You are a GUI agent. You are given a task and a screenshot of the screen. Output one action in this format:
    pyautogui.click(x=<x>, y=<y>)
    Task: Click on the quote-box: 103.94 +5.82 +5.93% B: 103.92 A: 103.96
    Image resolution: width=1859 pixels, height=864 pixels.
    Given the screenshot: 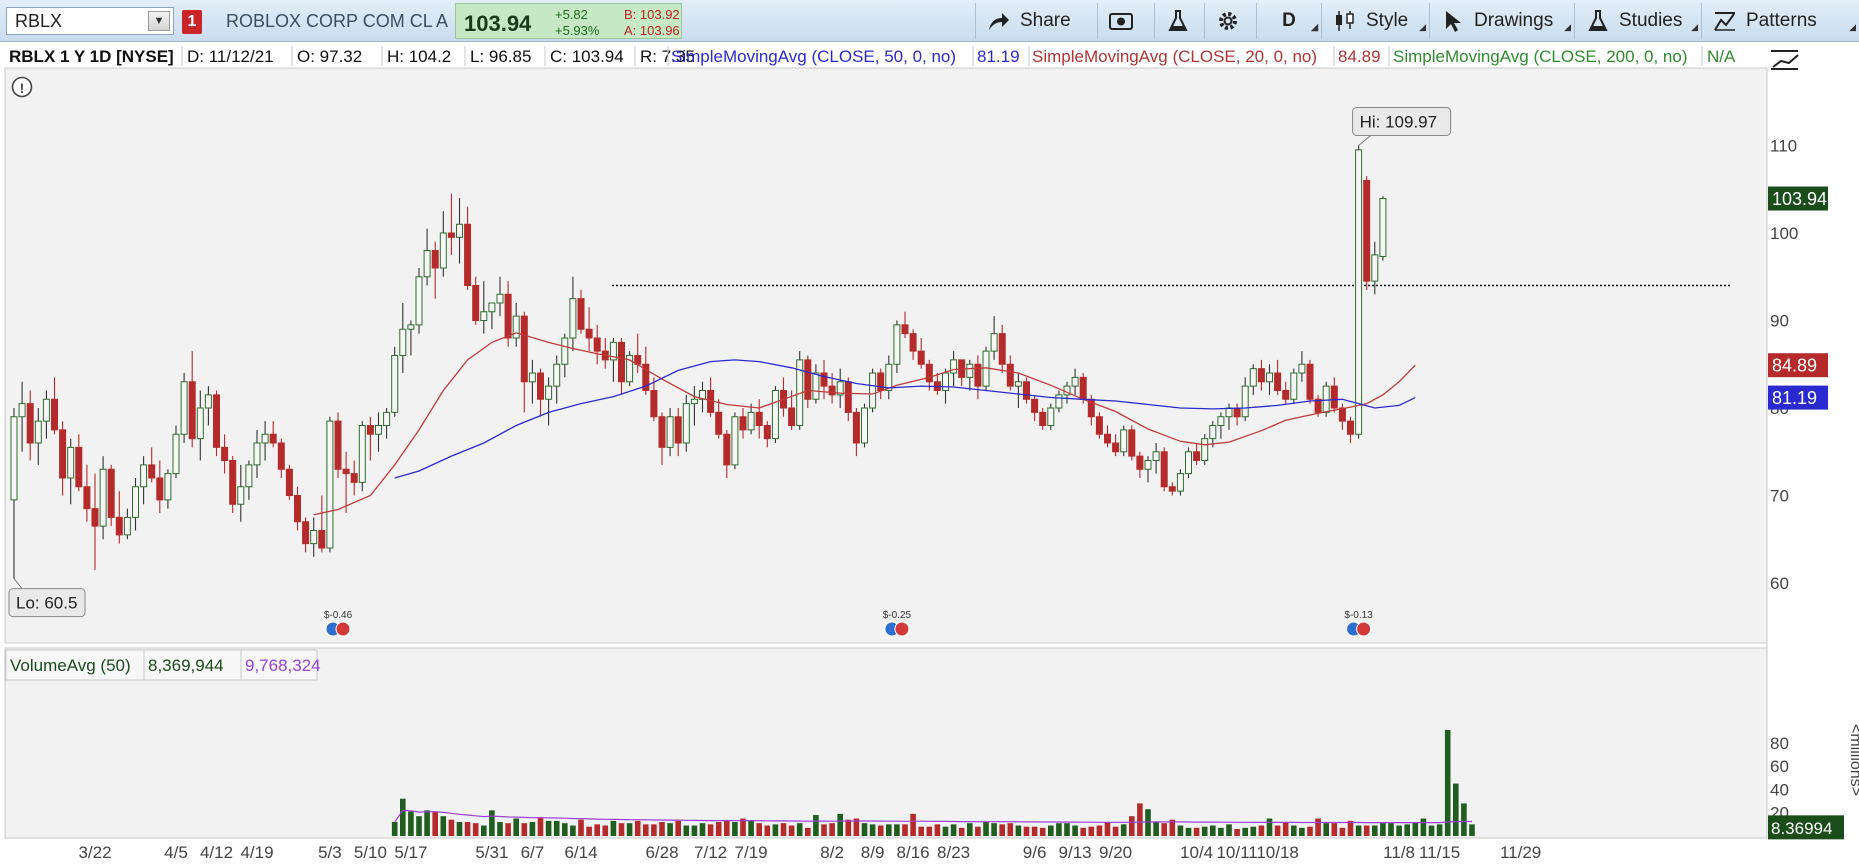 What is the action you would take?
    pyautogui.click(x=568, y=21)
    